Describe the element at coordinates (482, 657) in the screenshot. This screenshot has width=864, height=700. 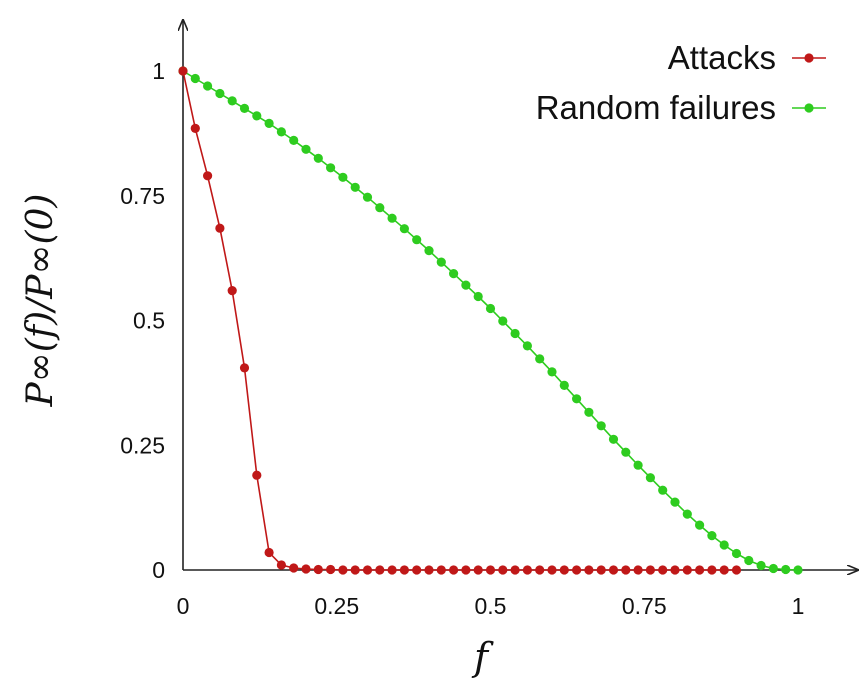
I see `x-axis-title: f` at that location.